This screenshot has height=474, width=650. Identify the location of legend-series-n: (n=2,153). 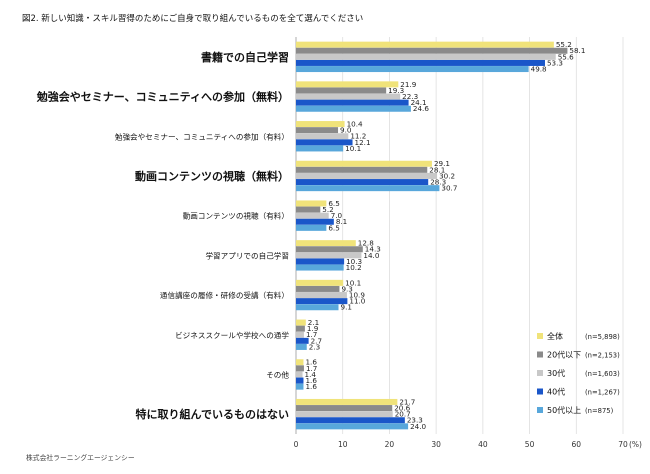
(602, 356).